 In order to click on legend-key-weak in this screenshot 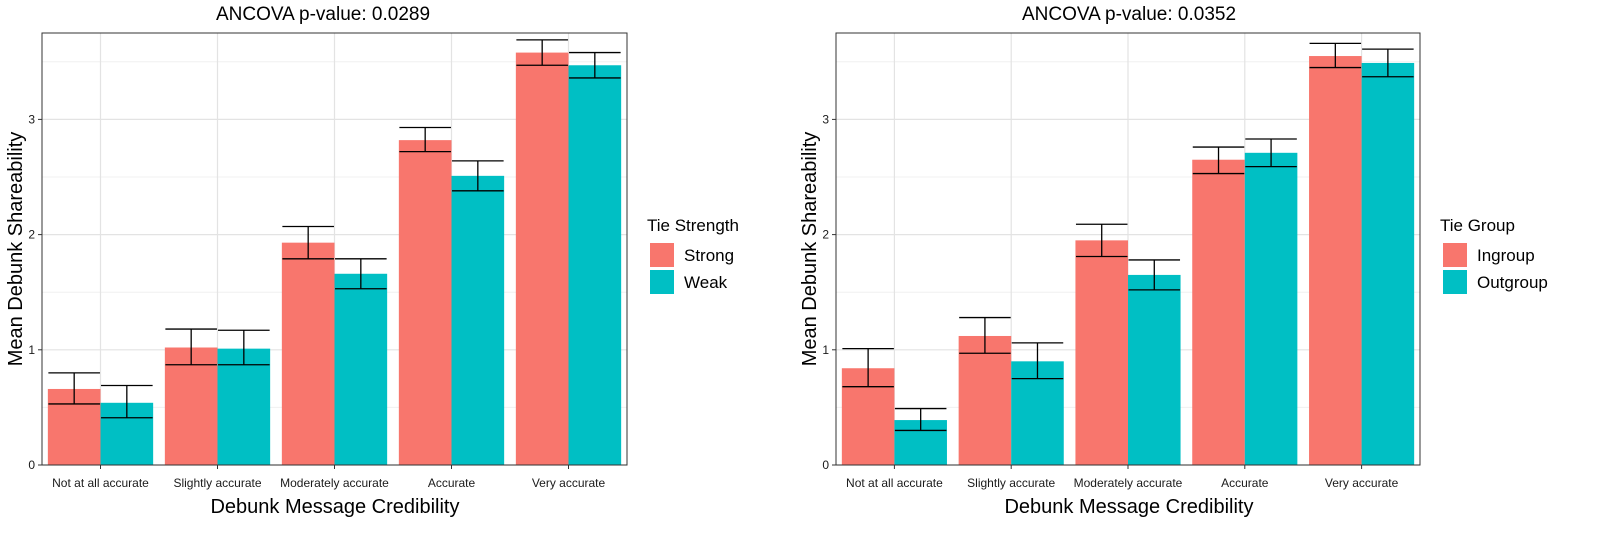, I will do `click(662, 282)`.